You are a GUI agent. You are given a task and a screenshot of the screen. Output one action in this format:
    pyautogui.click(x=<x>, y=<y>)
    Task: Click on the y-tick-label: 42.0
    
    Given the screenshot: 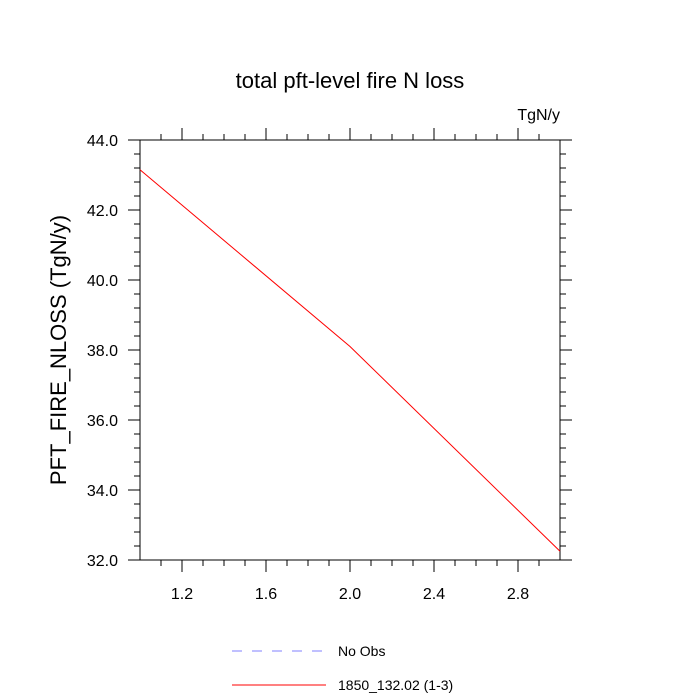 What is the action you would take?
    pyautogui.click(x=102, y=211)
    